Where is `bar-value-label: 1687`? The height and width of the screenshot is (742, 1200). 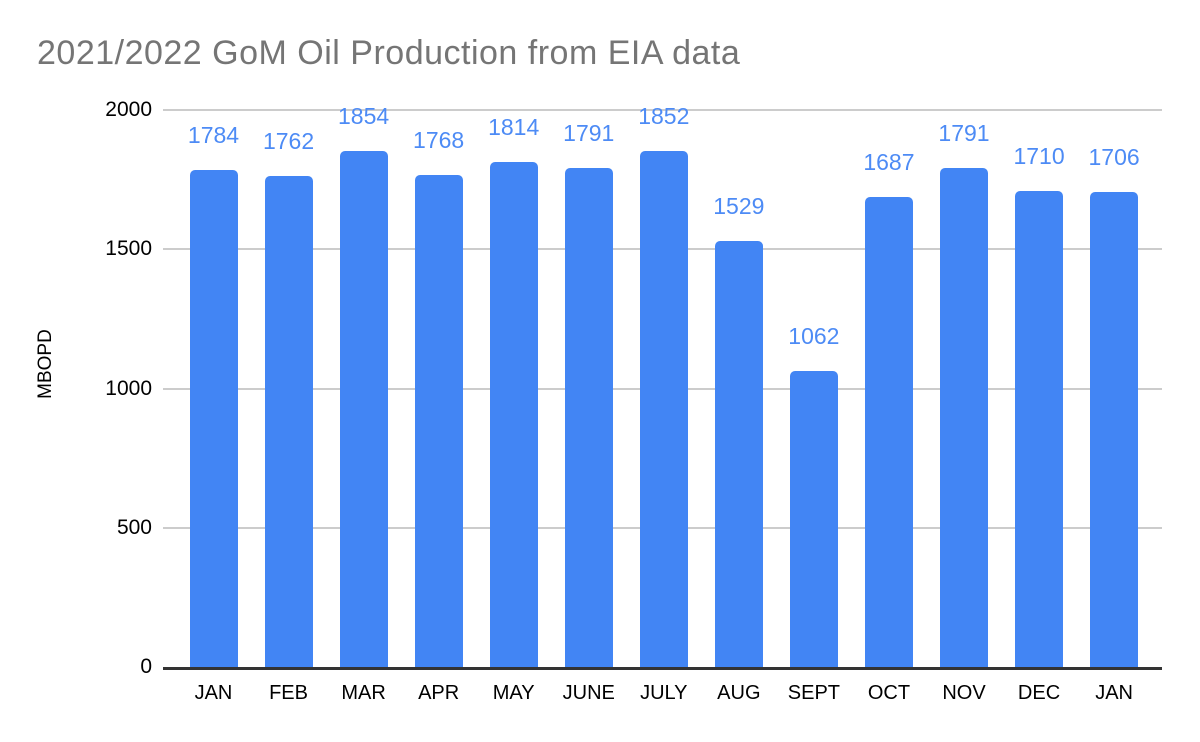
bar-value-label: 1687 is located at coordinates (889, 162).